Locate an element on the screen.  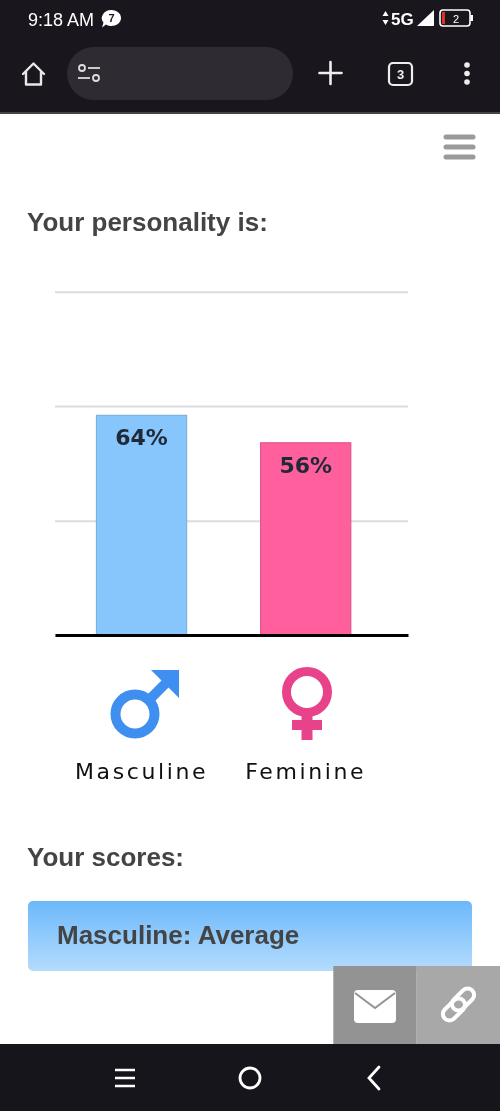
chart-title: Your personality is: is located at coordinates (147, 222).